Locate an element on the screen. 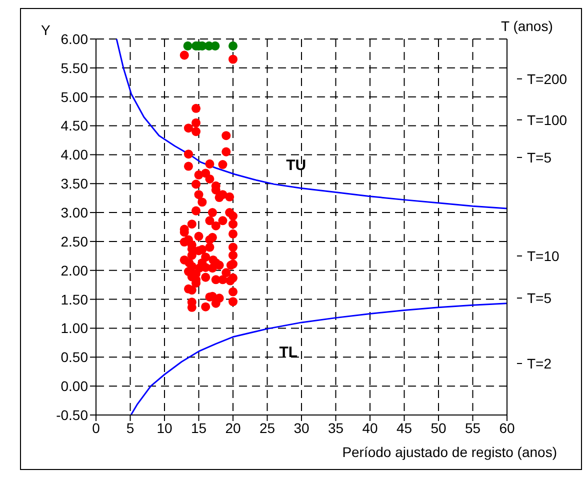 This screenshot has width=586, height=483. x-tick-label: 5 is located at coordinates (130, 428).